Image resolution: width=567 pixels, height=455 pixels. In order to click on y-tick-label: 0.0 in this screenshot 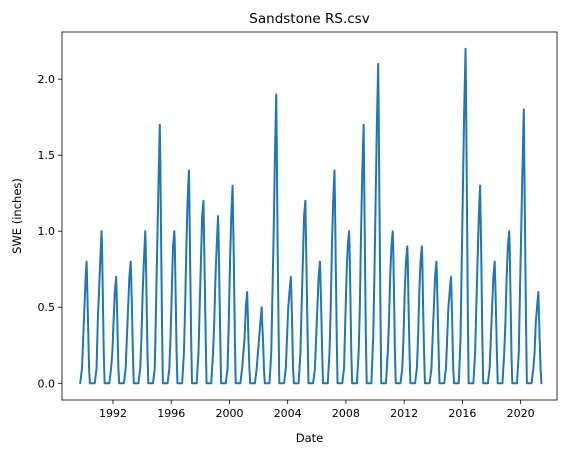, I will do `click(47, 383)`.